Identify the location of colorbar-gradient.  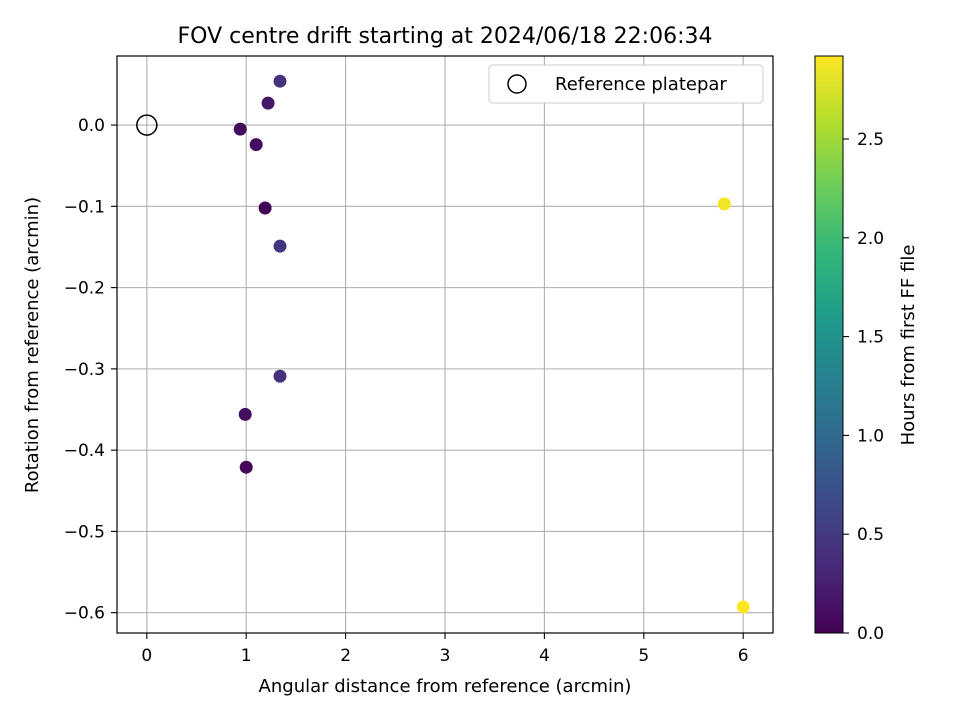
(829, 344).